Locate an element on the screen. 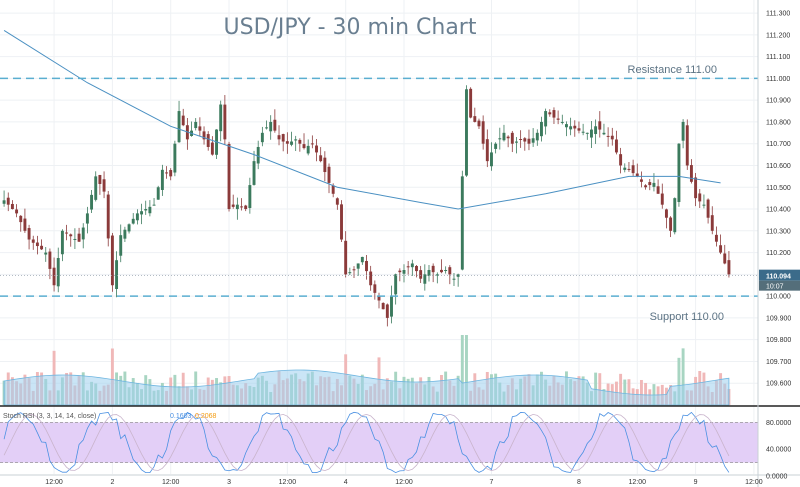 The height and width of the screenshot is (487, 800). y-tick-label: 110.700 is located at coordinates (778, 144).